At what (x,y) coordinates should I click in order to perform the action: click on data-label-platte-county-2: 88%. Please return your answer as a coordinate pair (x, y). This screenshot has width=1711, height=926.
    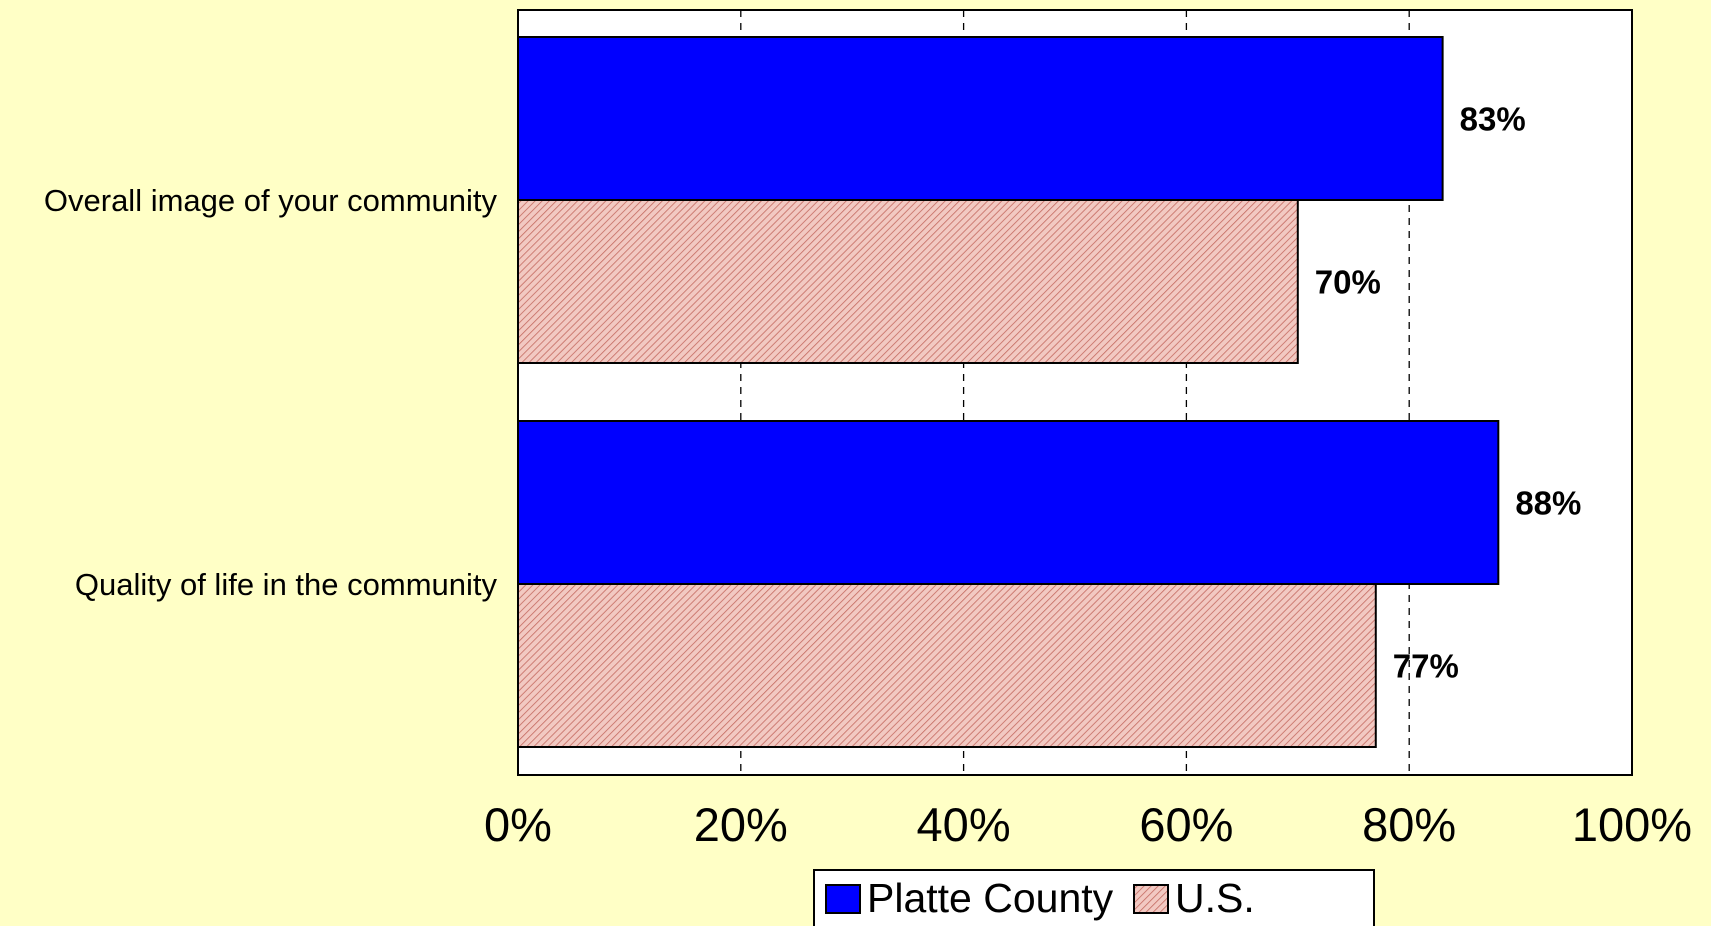
    Looking at the image, I should click on (1548, 503).